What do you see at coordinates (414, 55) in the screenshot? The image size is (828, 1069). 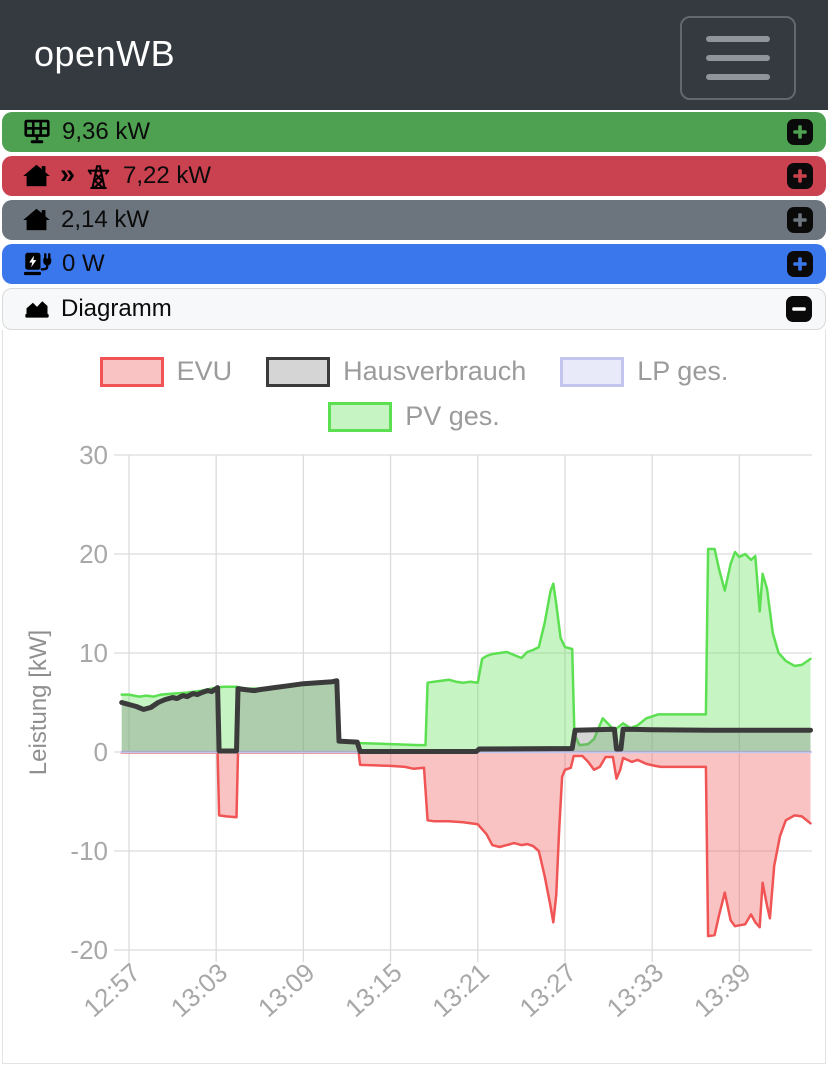 I see `app-header: openWB` at bounding box center [414, 55].